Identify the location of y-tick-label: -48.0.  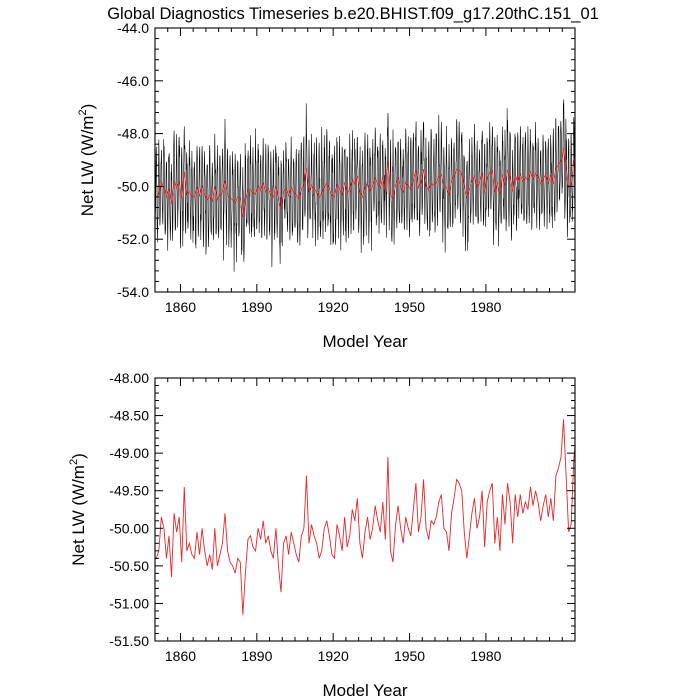
(133, 134).